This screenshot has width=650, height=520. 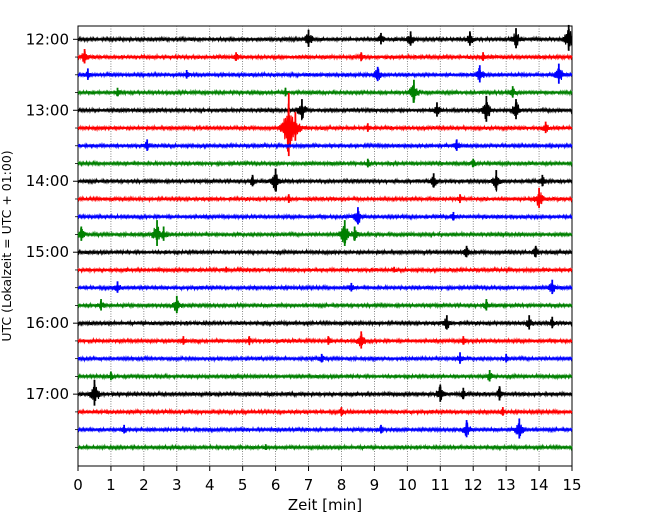 What do you see at coordinates (52, 239) in the screenshot?
I see `y-axis: 12:00 13:00 14:00 15:00 16:00 17:00` at bounding box center [52, 239].